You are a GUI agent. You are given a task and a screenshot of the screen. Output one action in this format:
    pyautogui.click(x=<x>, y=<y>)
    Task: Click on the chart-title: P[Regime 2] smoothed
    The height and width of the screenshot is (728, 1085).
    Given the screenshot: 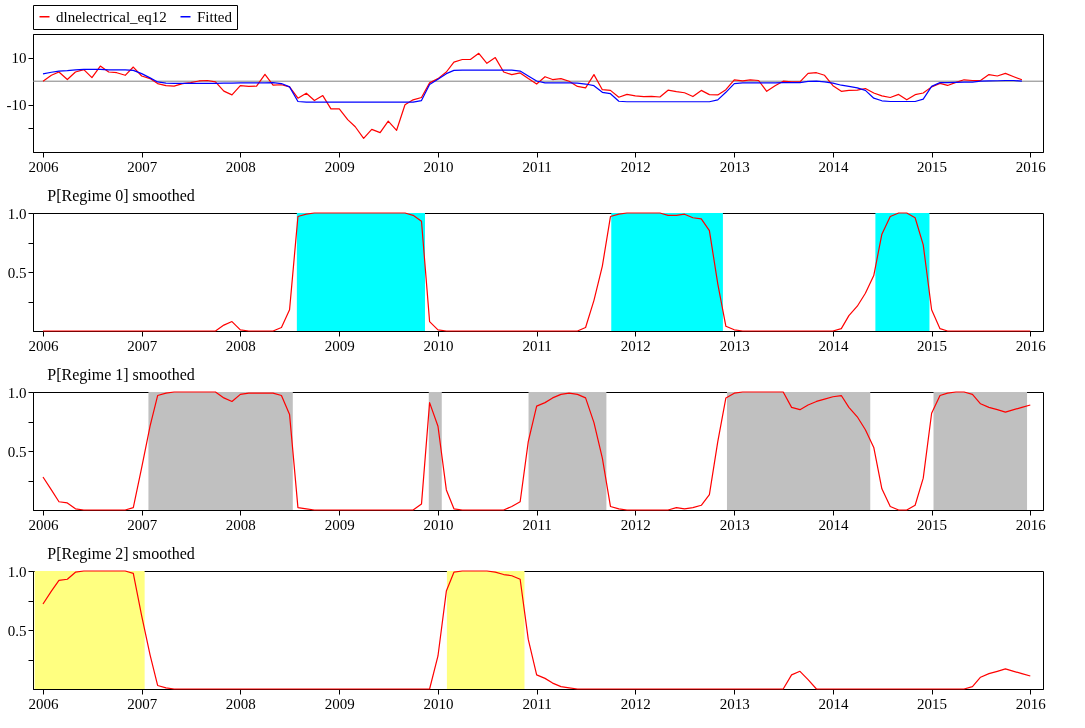 What is the action you would take?
    pyautogui.click(x=121, y=554)
    